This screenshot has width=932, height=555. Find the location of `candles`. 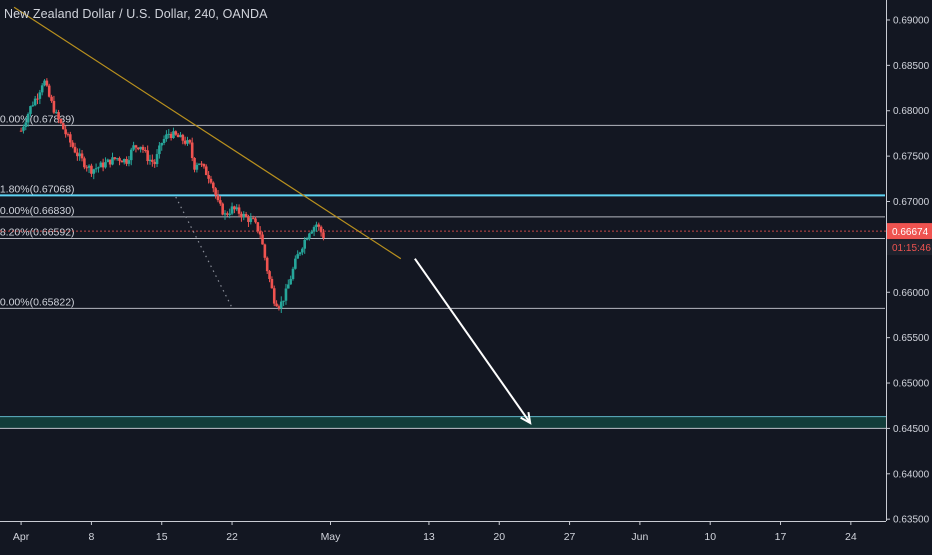

candles is located at coordinates (172, 195).